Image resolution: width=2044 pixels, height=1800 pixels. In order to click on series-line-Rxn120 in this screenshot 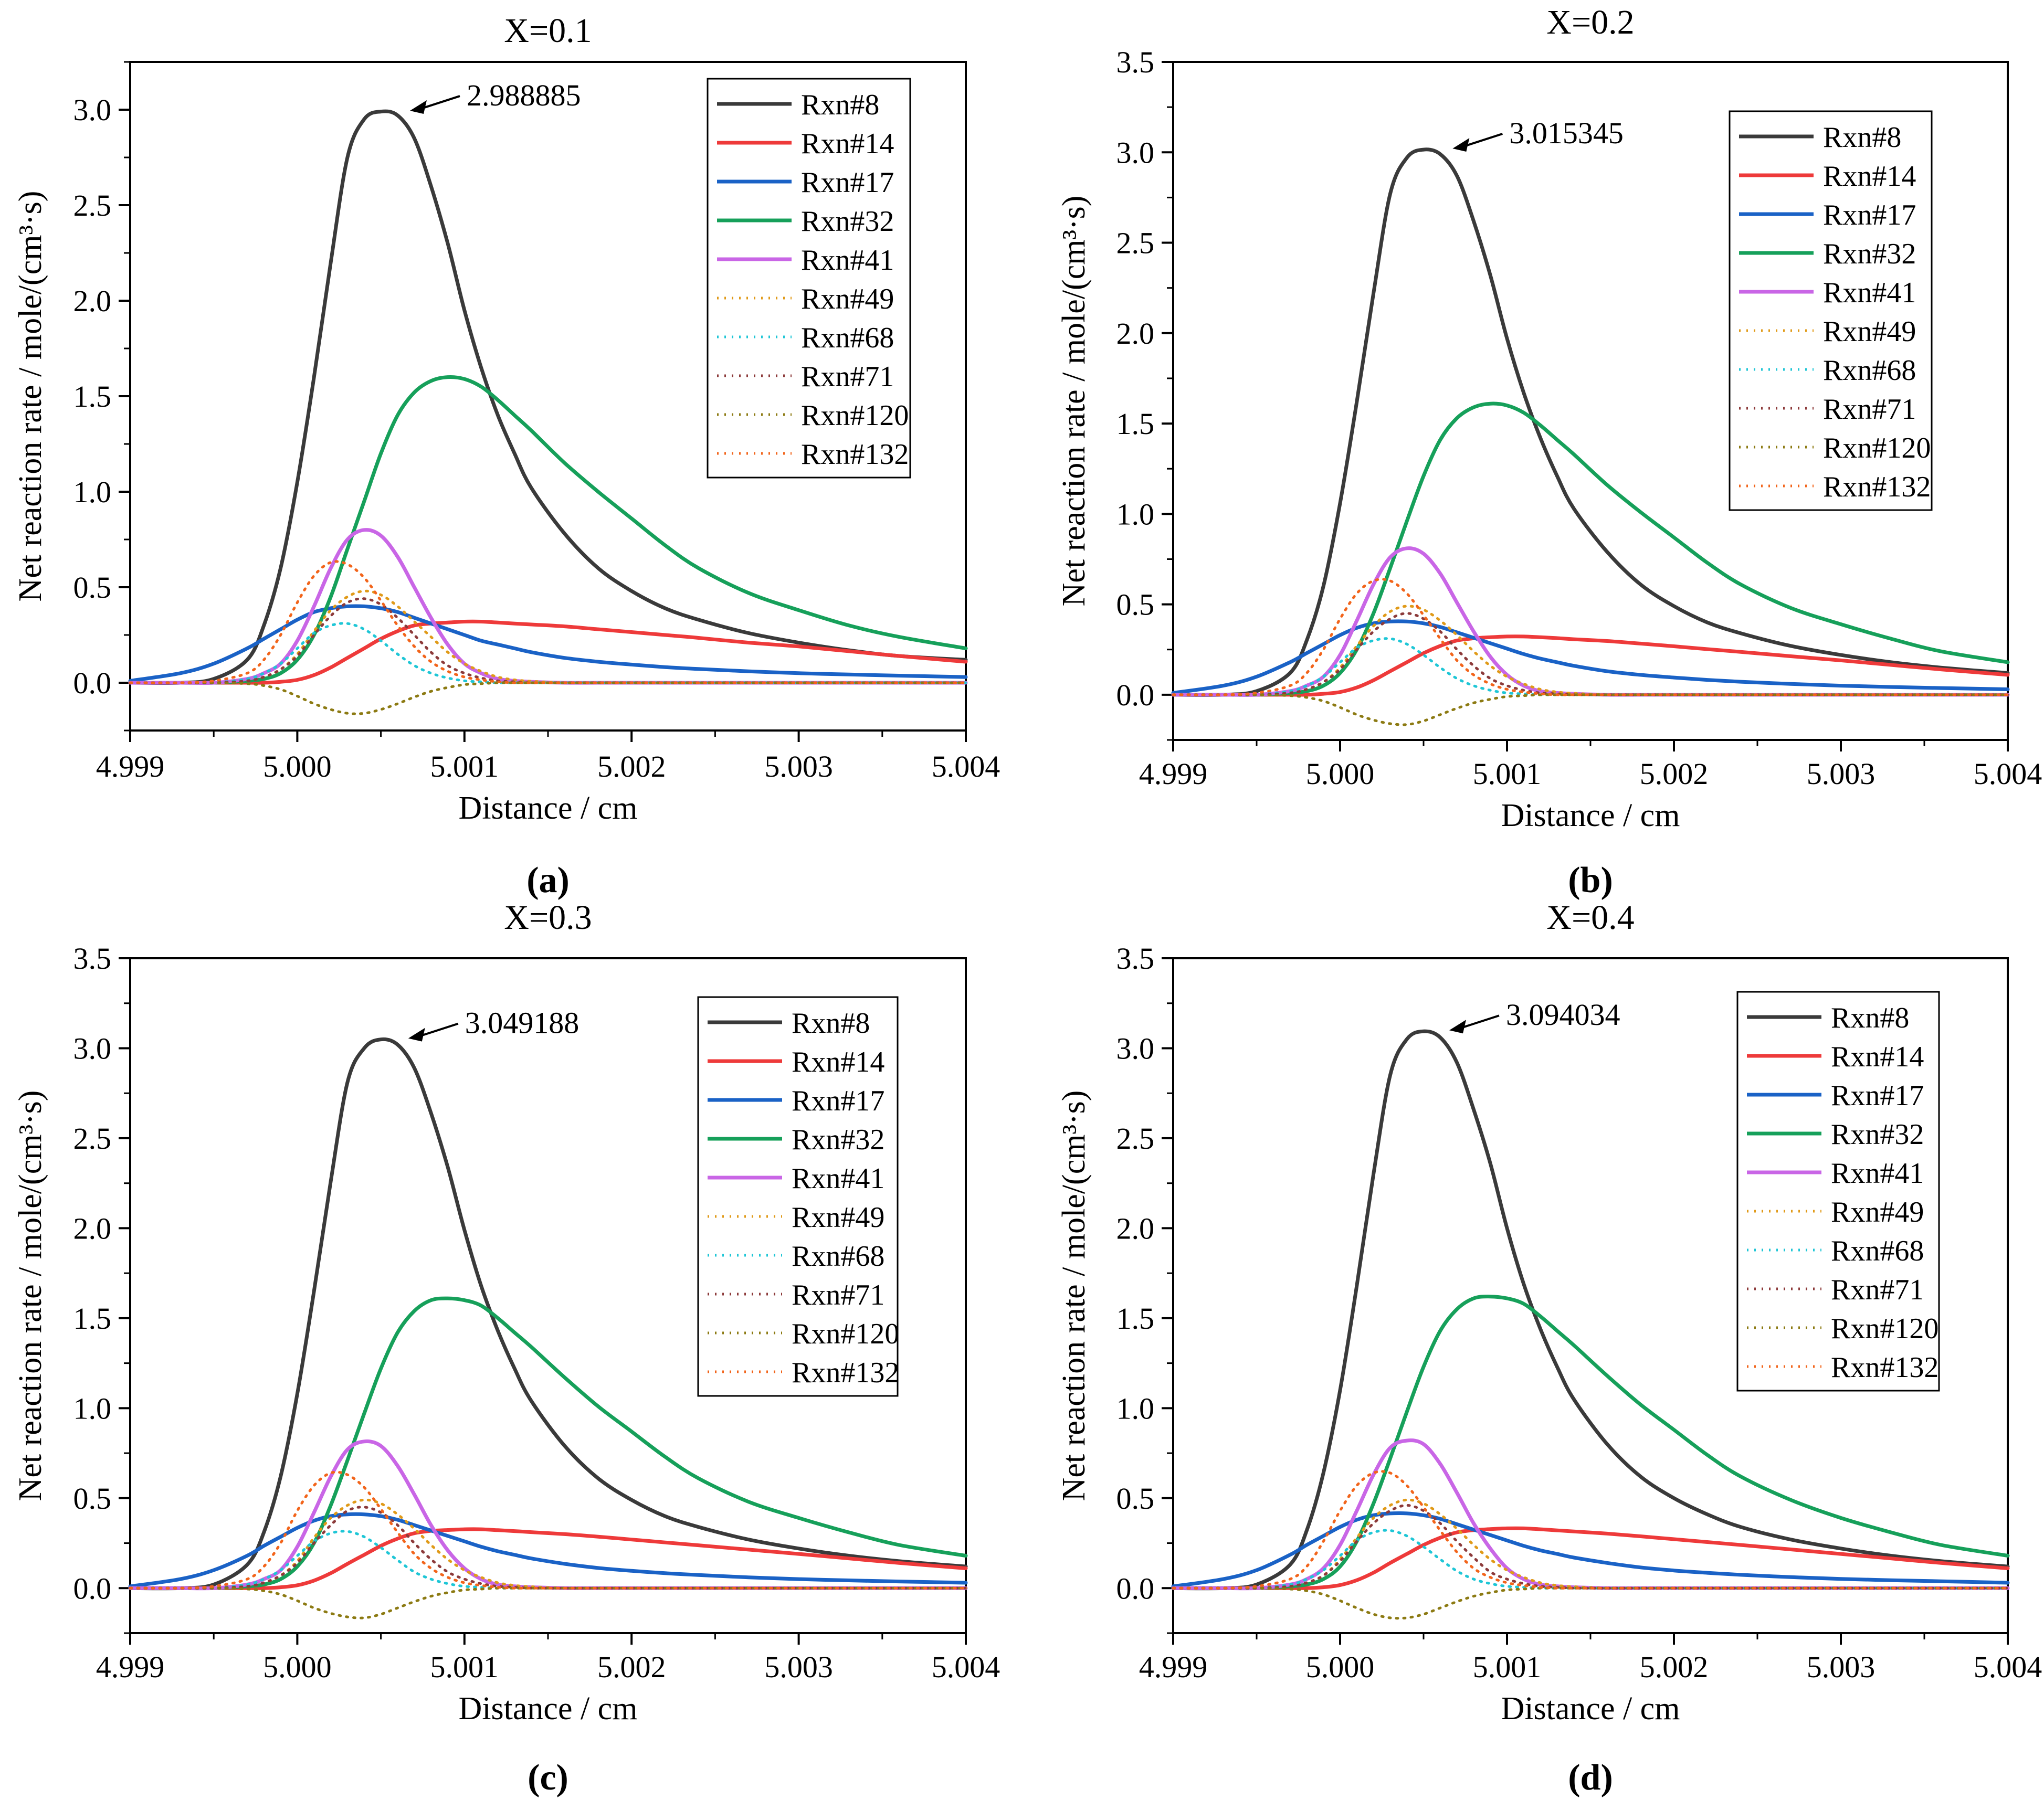, I will do `click(1590, 1603)`.